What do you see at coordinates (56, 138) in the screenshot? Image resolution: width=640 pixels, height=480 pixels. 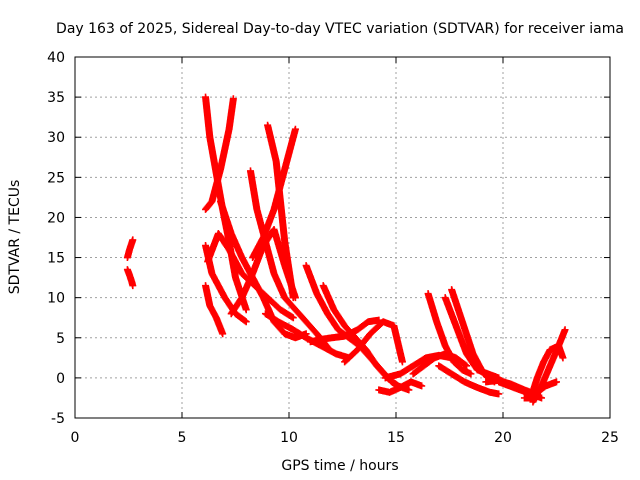 I see `y-tick-label: 30` at bounding box center [56, 138].